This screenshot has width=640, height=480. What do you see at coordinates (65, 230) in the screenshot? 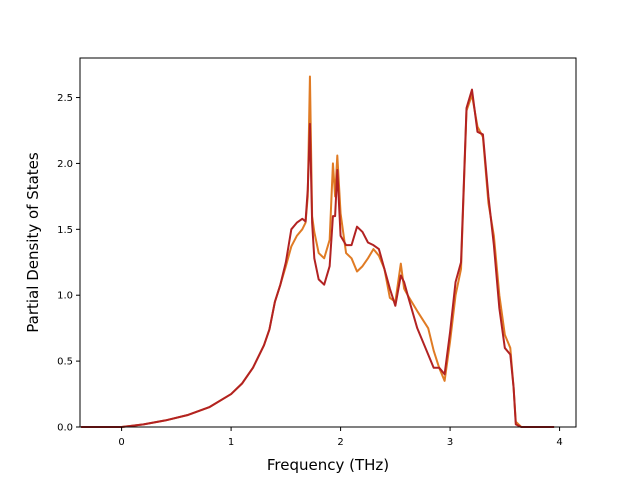
I see `y-tick-label: 1.5` at bounding box center [65, 230].